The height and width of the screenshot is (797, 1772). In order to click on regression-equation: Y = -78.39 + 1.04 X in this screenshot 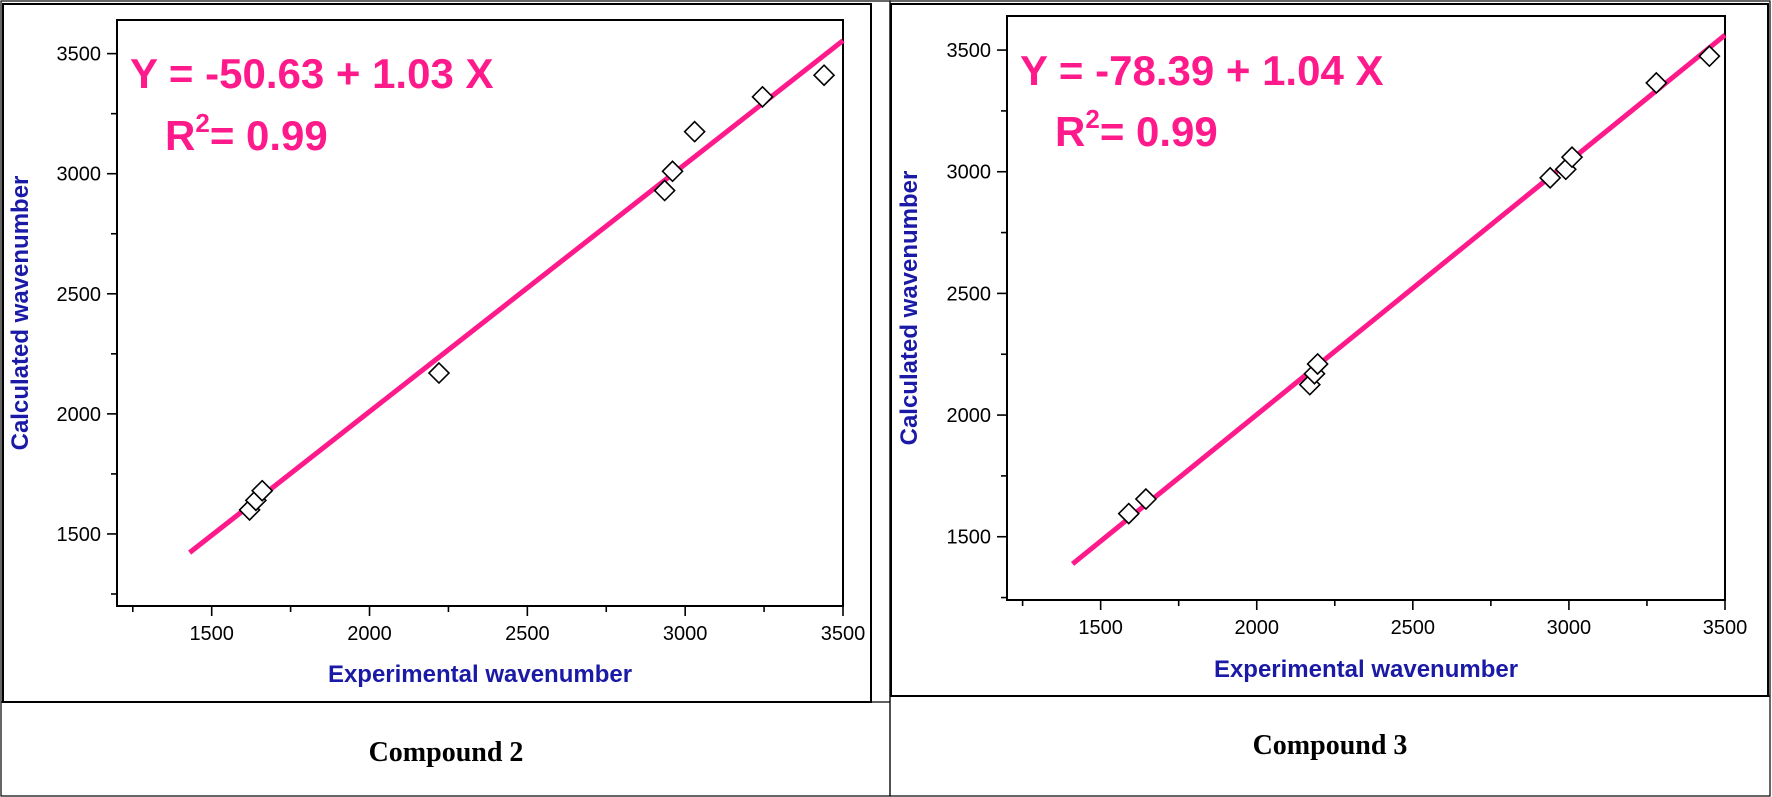, I will do `click(1202, 70)`.